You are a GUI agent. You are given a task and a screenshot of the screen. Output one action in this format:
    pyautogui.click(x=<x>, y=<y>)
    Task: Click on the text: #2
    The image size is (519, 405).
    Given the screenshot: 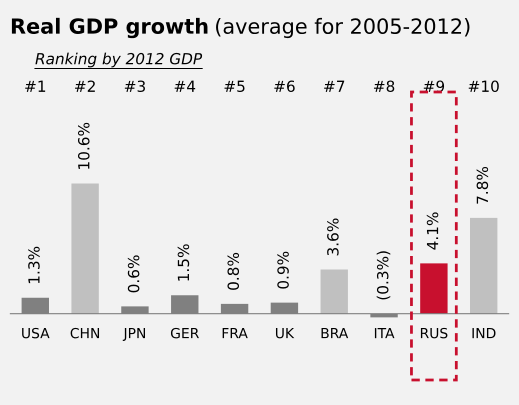 What is the action you would take?
    pyautogui.click(x=85, y=86)
    